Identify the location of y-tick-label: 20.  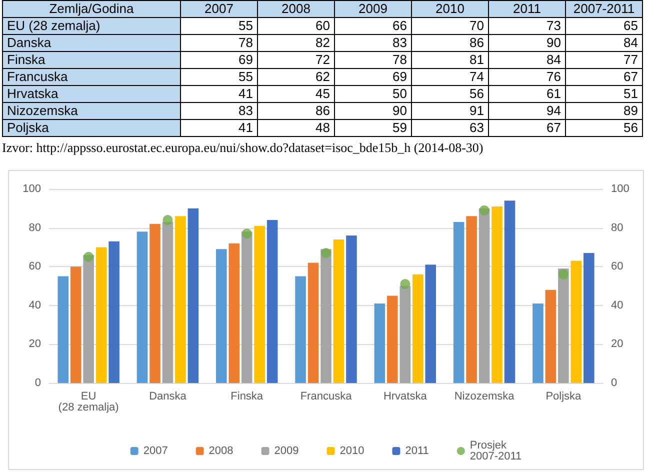
(34, 344).